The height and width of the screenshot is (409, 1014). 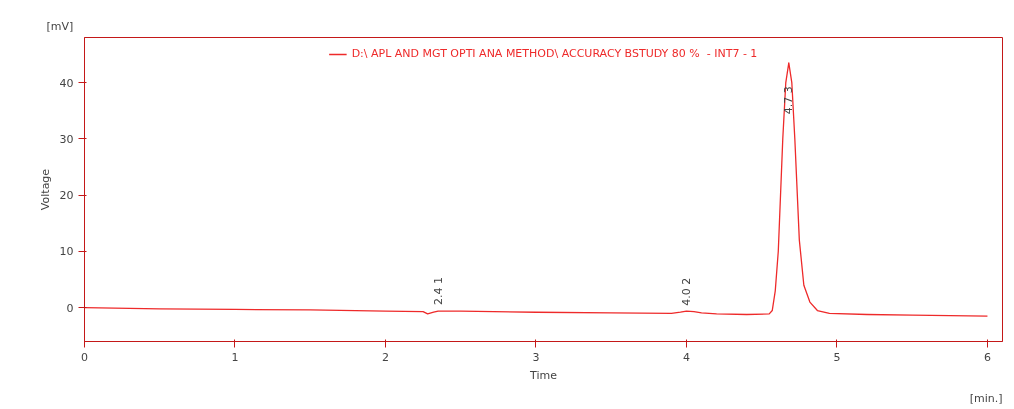 What do you see at coordinates (66, 139) in the screenshot?
I see `y-tick-label: 30` at bounding box center [66, 139].